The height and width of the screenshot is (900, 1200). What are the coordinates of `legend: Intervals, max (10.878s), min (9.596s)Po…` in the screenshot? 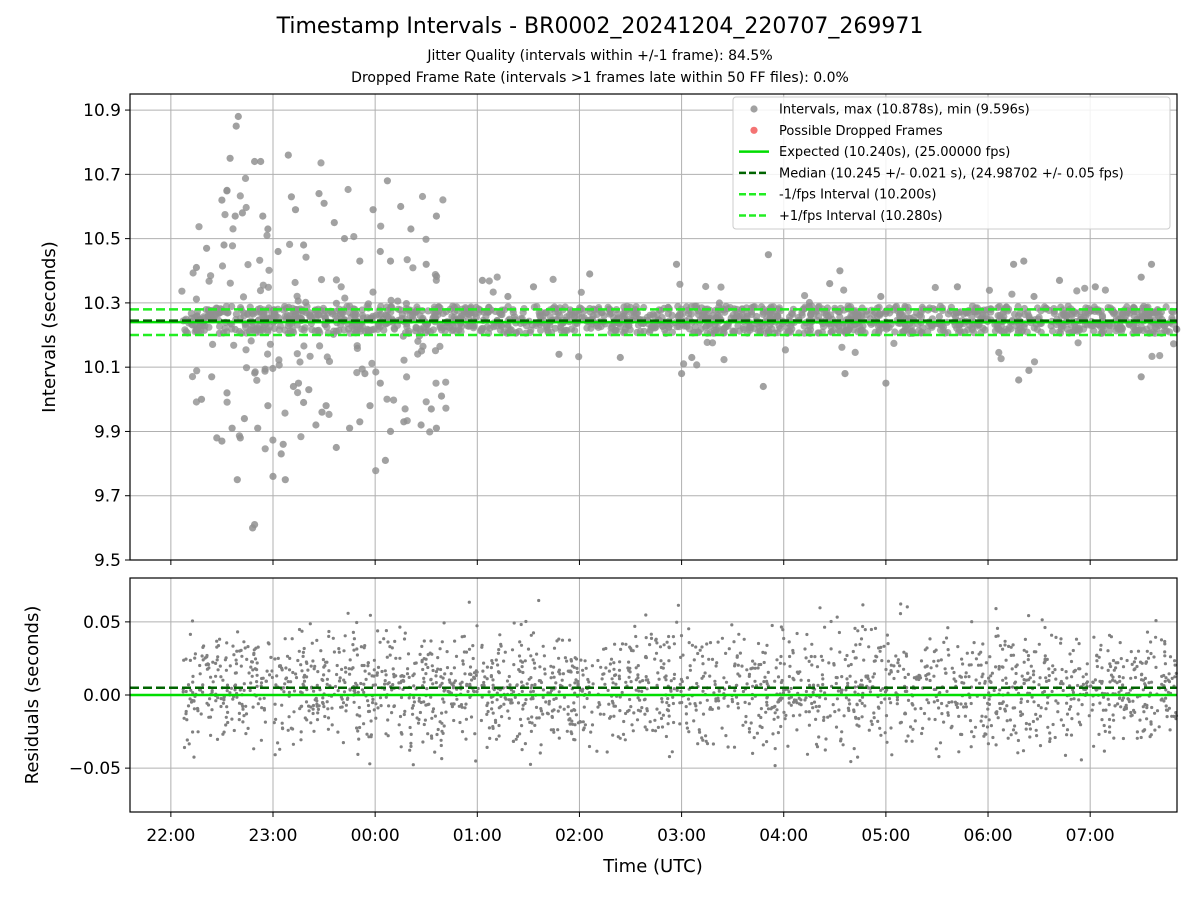 It's located at (951, 163).